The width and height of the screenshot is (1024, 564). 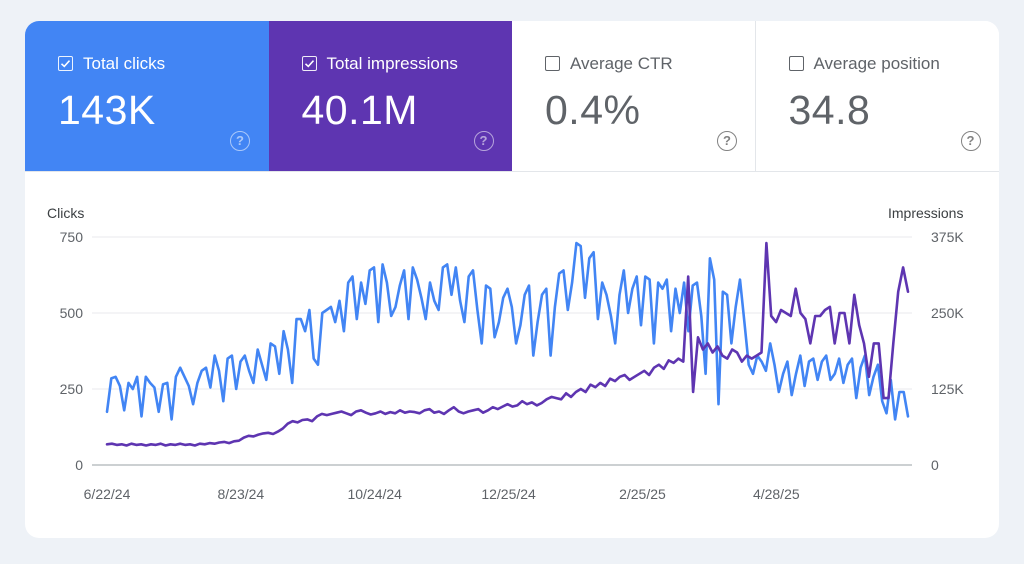 What do you see at coordinates (107, 494) in the screenshot?
I see `x-tick-label: 6/22/24` at bounding box center [107, 494].